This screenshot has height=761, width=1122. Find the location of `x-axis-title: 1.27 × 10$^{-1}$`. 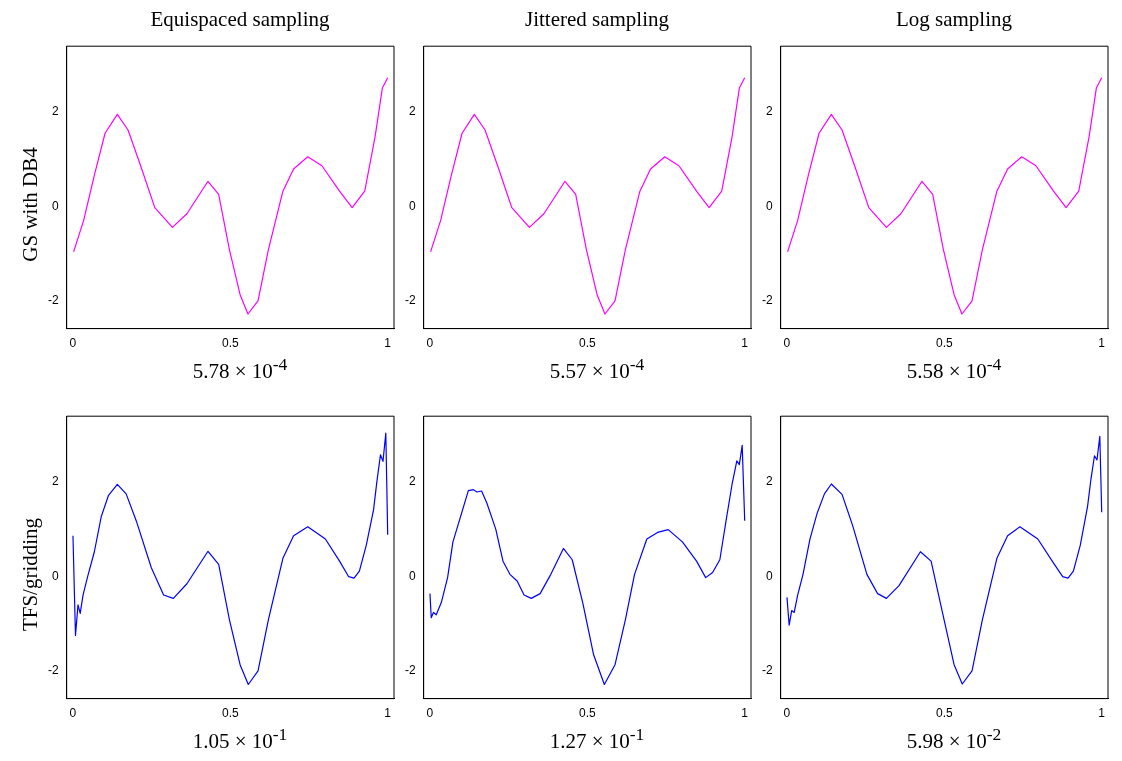

x-axis-title: 1.27 × 10$^{-1}$ is located at coordinates (597, 739).